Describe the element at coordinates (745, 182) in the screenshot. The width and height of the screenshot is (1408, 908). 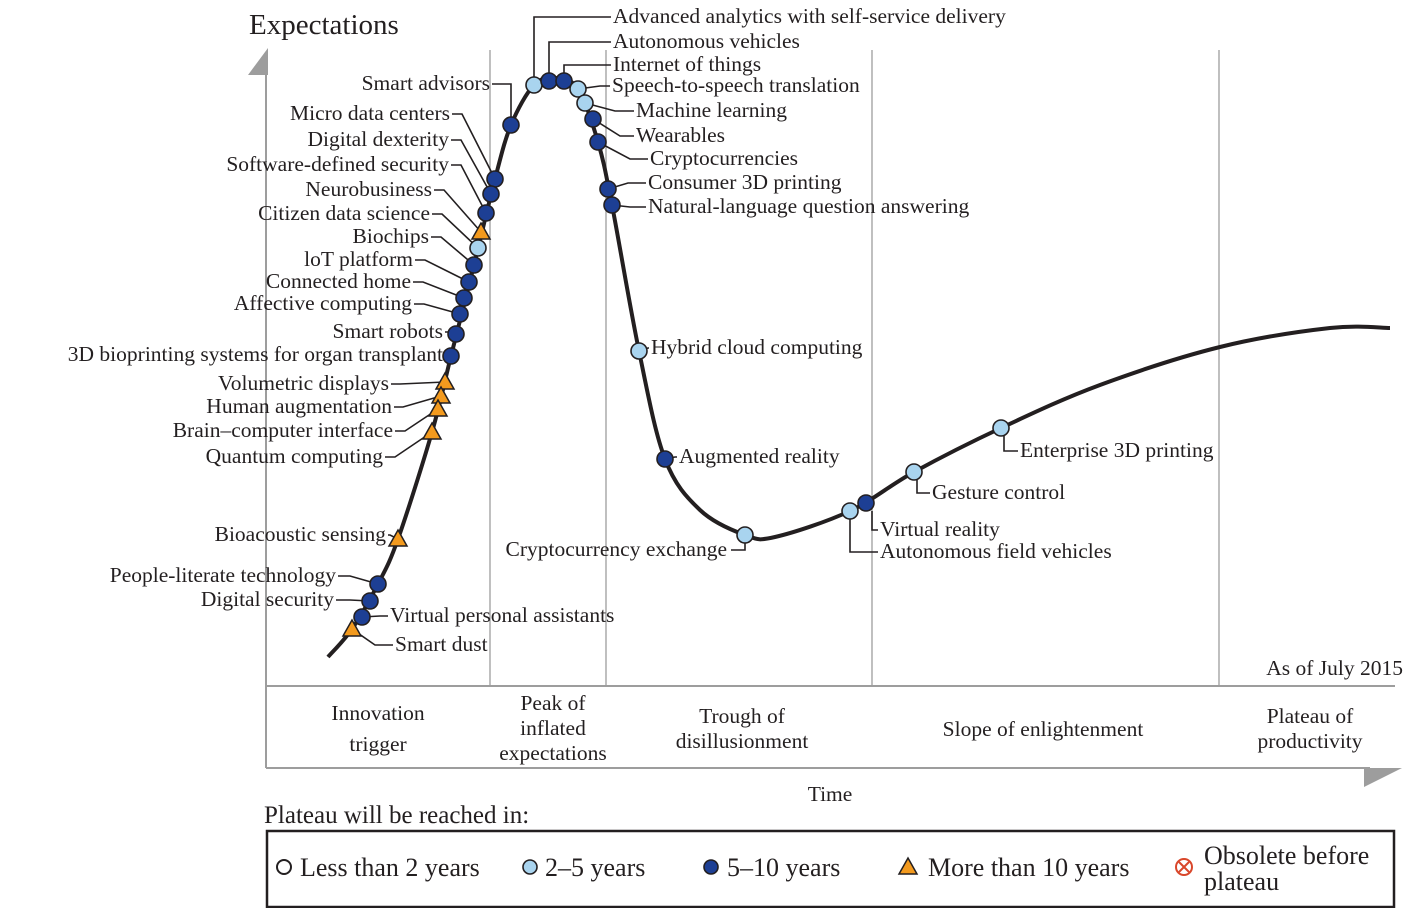
I see `technology-label: Consumer 3D printing` at that location.